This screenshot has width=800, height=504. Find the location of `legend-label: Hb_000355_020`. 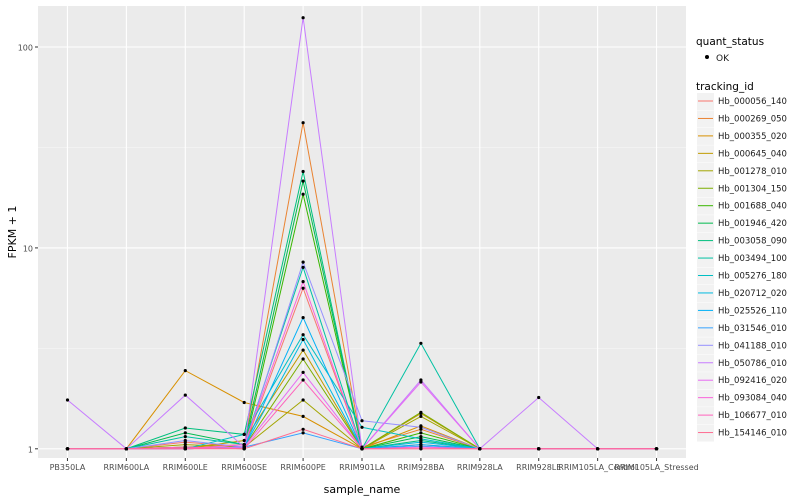

legend-label: Hb_000355_020 is located at coordinates (752, 137).